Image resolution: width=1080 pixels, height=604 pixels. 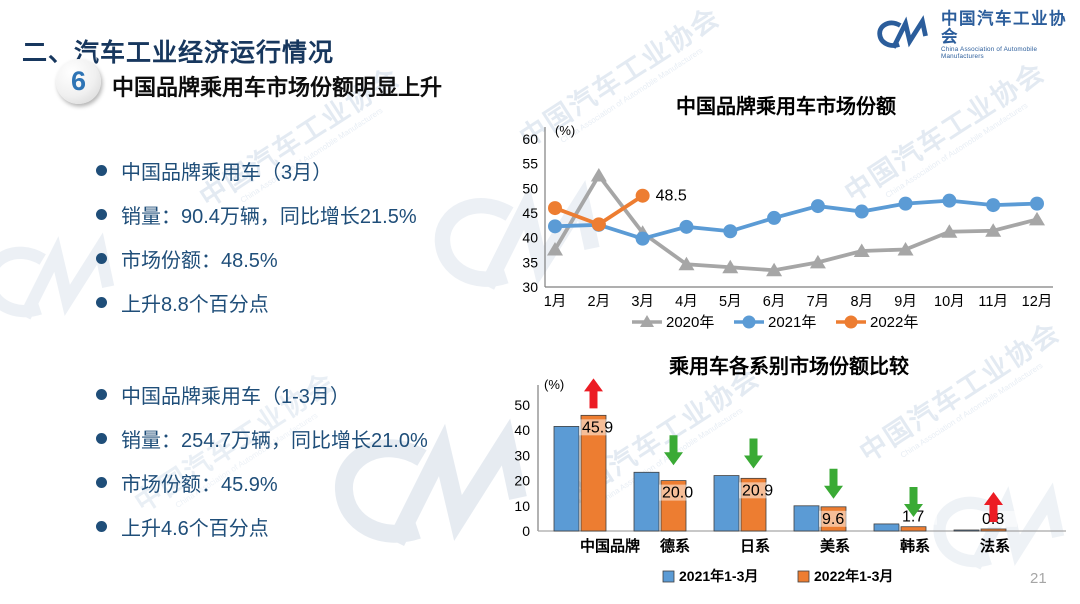 What do you see at coordinates (671, 196) in the screenshot?
I see `svg-text: 48.5` at bounding box center [671, 196].